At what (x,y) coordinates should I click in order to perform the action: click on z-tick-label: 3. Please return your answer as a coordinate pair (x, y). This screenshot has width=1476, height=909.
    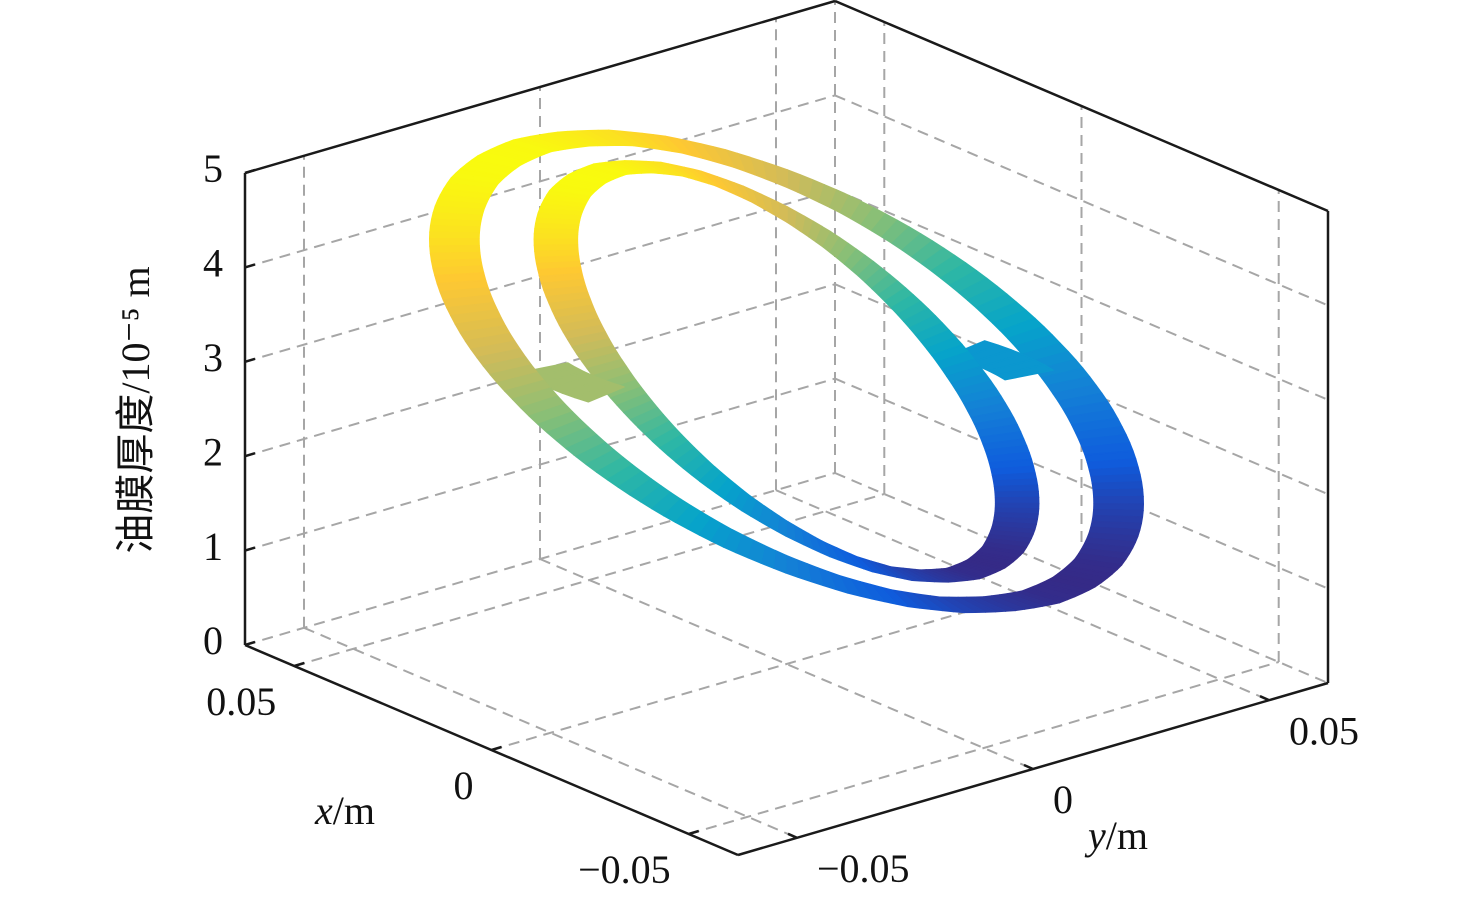
    Looking at the image, I should click on (213, 357).